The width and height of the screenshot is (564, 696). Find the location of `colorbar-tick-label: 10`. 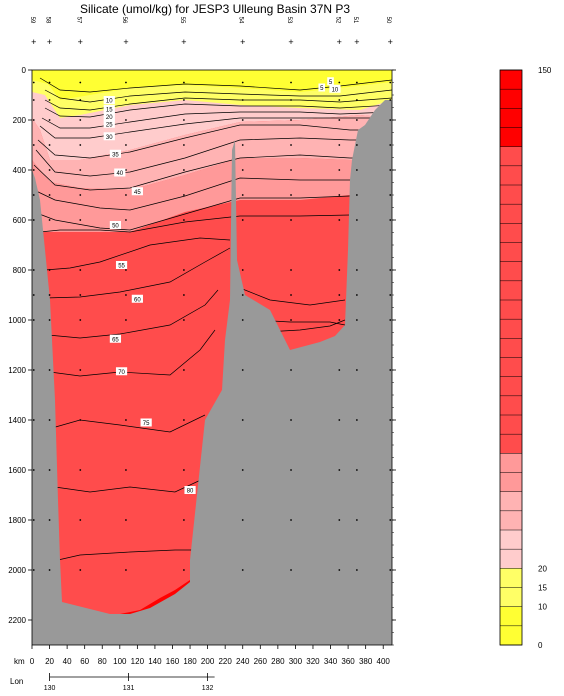

colorbar-tick-label: 10 is located at coordinates (542, 607).